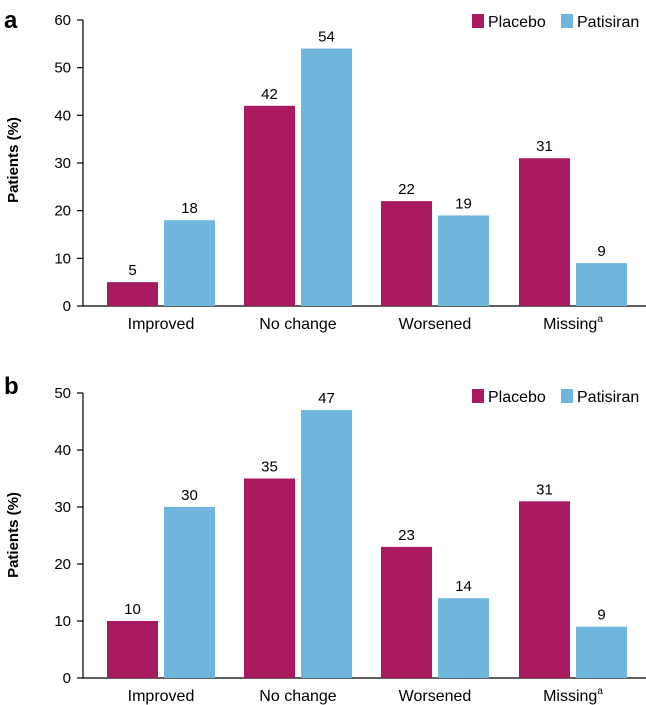  Describe the element at coordinates (189, 208) in the screenshot. I see `bar-value-label: 18` at that location.